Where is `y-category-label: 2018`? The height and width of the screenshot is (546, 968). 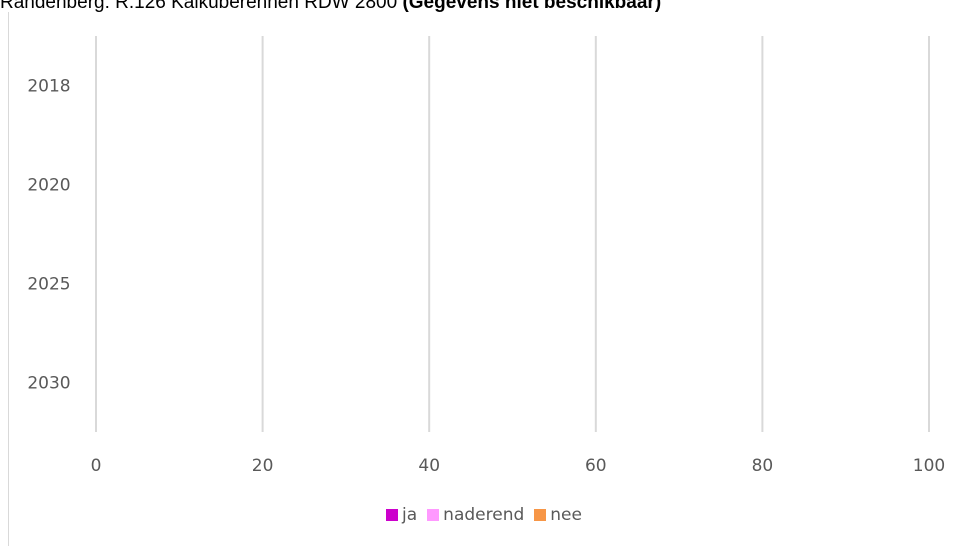 y-category-label: 2018 is located at coordinates (48, 87).